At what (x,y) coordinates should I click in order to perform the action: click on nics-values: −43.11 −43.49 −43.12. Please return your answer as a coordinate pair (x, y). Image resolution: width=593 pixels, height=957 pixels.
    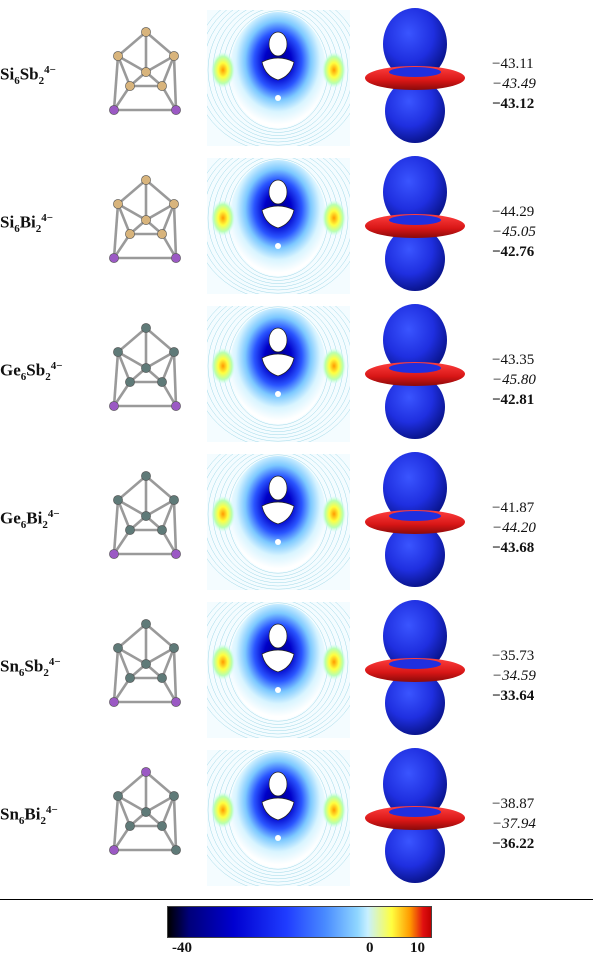
    Looking at the image, I should click on (542, 84).